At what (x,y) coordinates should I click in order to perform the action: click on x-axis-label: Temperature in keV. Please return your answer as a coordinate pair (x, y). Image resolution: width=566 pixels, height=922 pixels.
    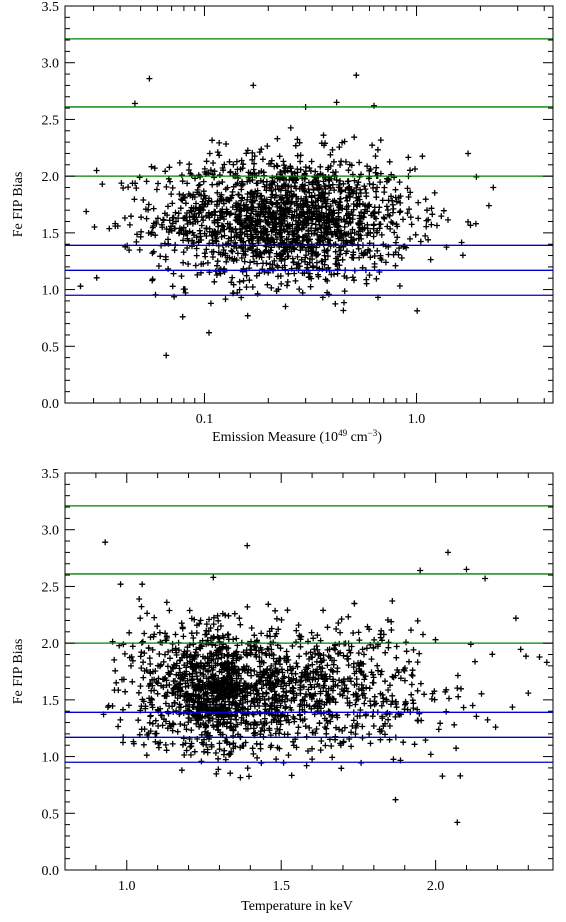
    Looking at the image, I should click on (297, 906).